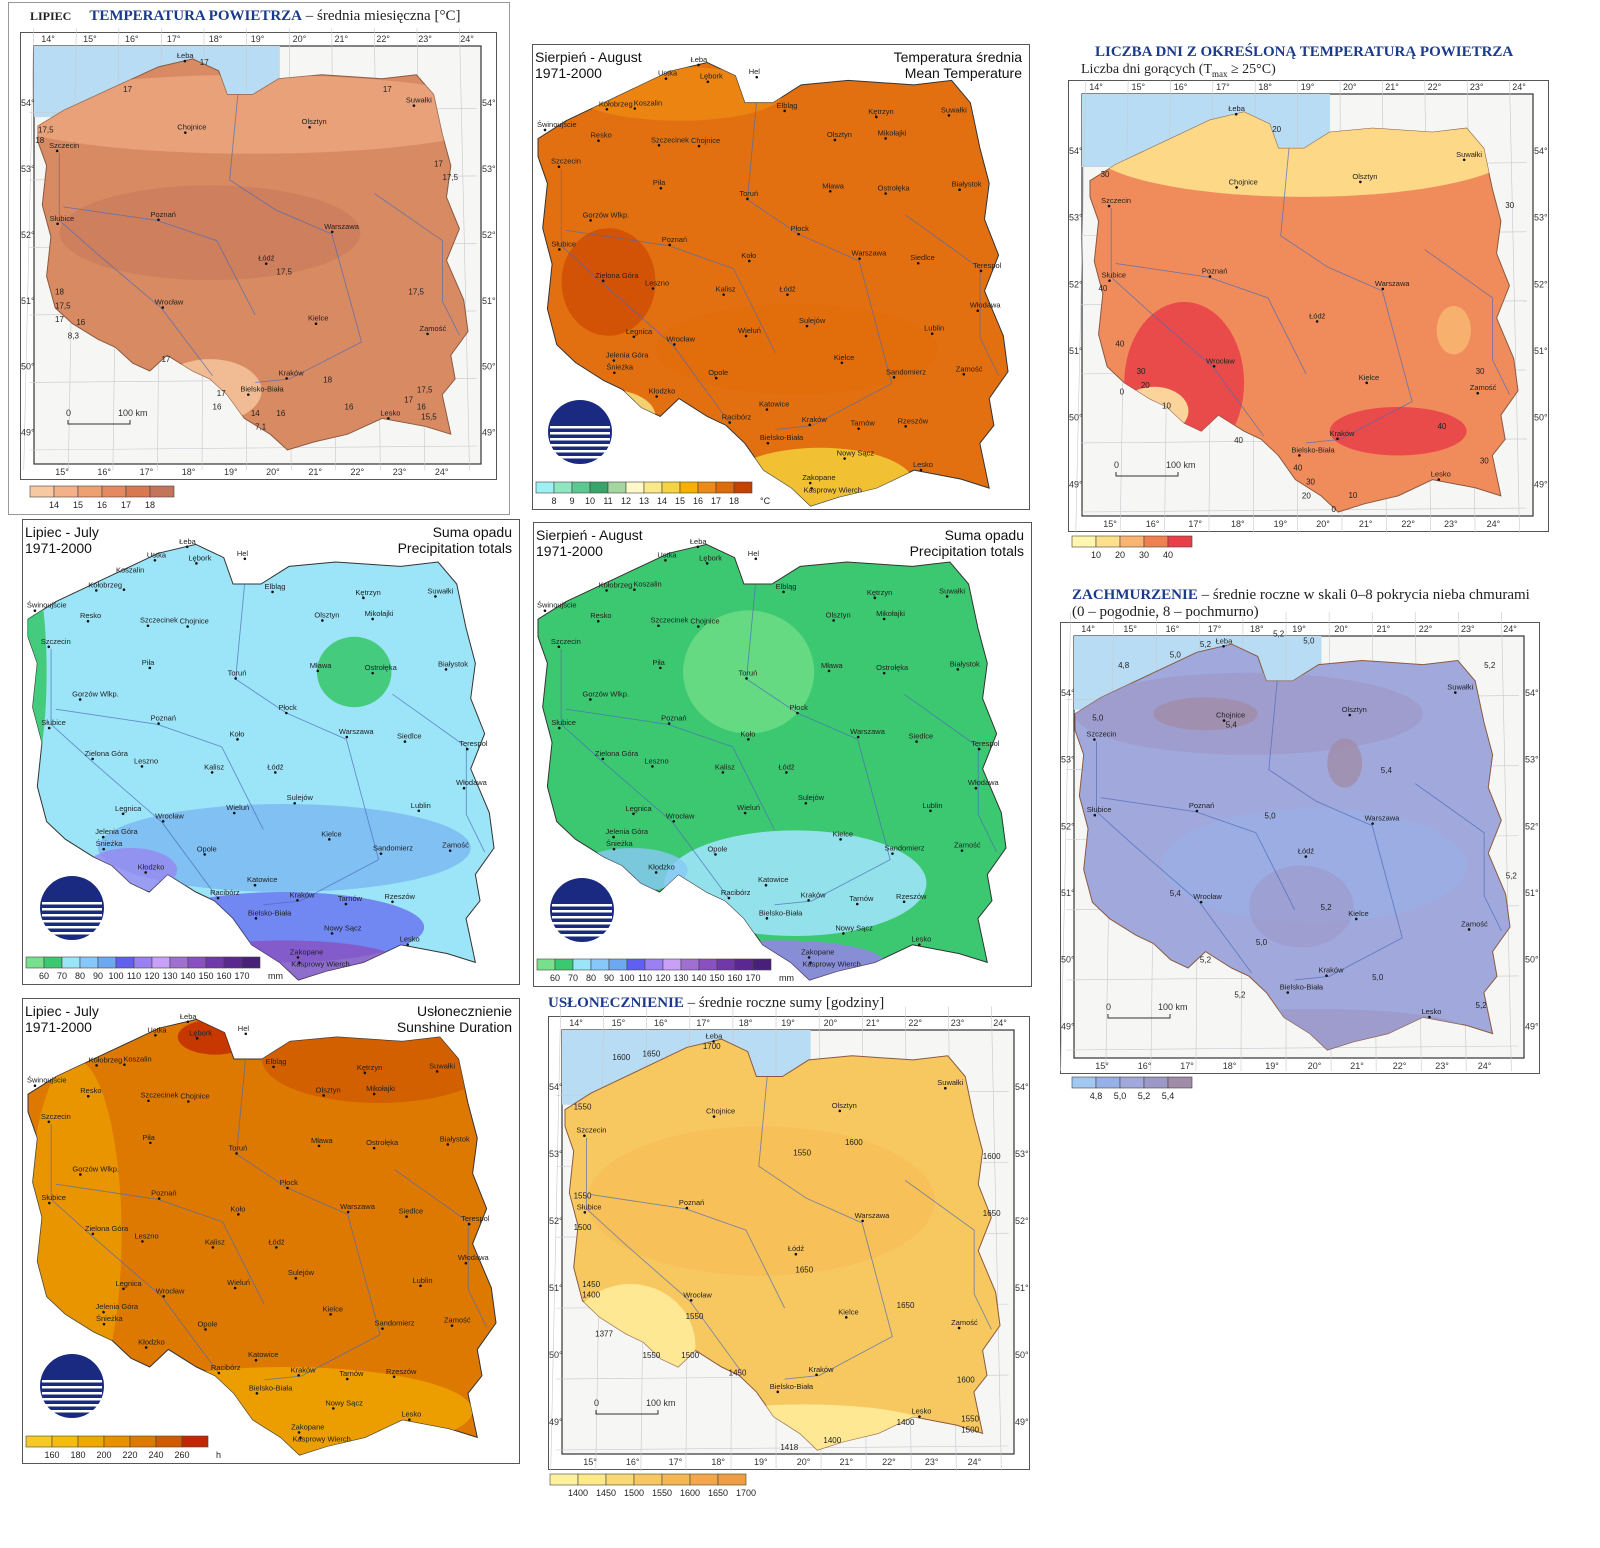  What do you see at coordinates (1076, 351) in the screenshot?
I see `latitude-tick-left: 51°` at bounding box center [1076, 351].